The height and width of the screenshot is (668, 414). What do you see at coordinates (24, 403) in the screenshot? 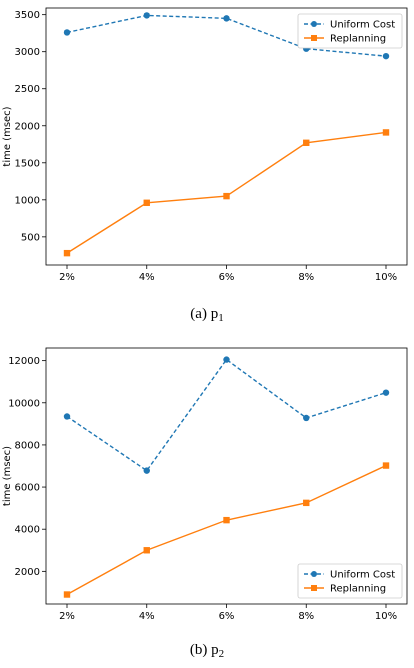
I see `y-tick-label: 10000` at bounding box center [24, 403].